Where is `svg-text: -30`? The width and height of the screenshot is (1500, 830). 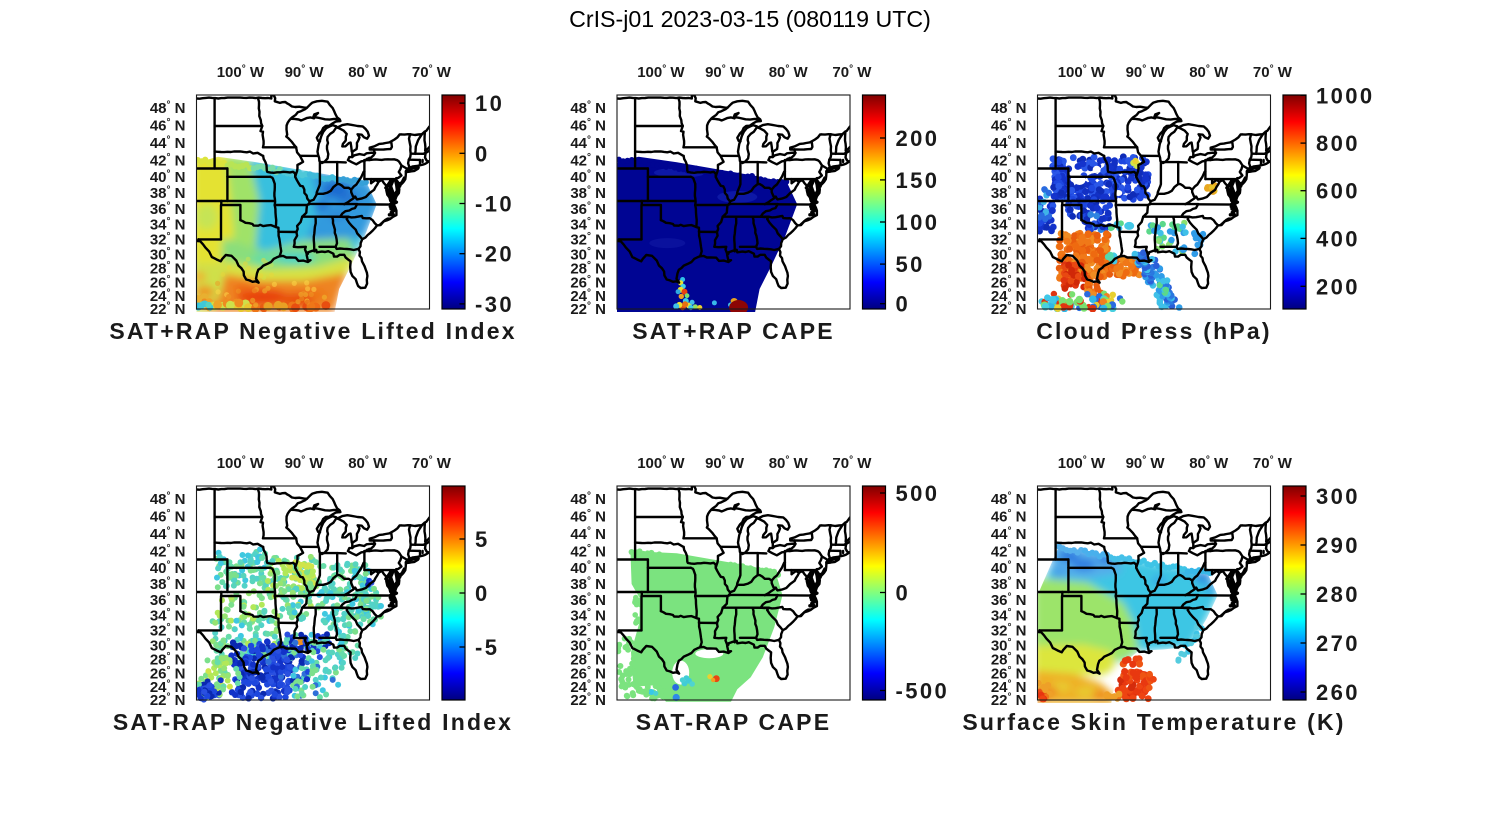
svg-text: -30 is located at coordinates (494, 304).